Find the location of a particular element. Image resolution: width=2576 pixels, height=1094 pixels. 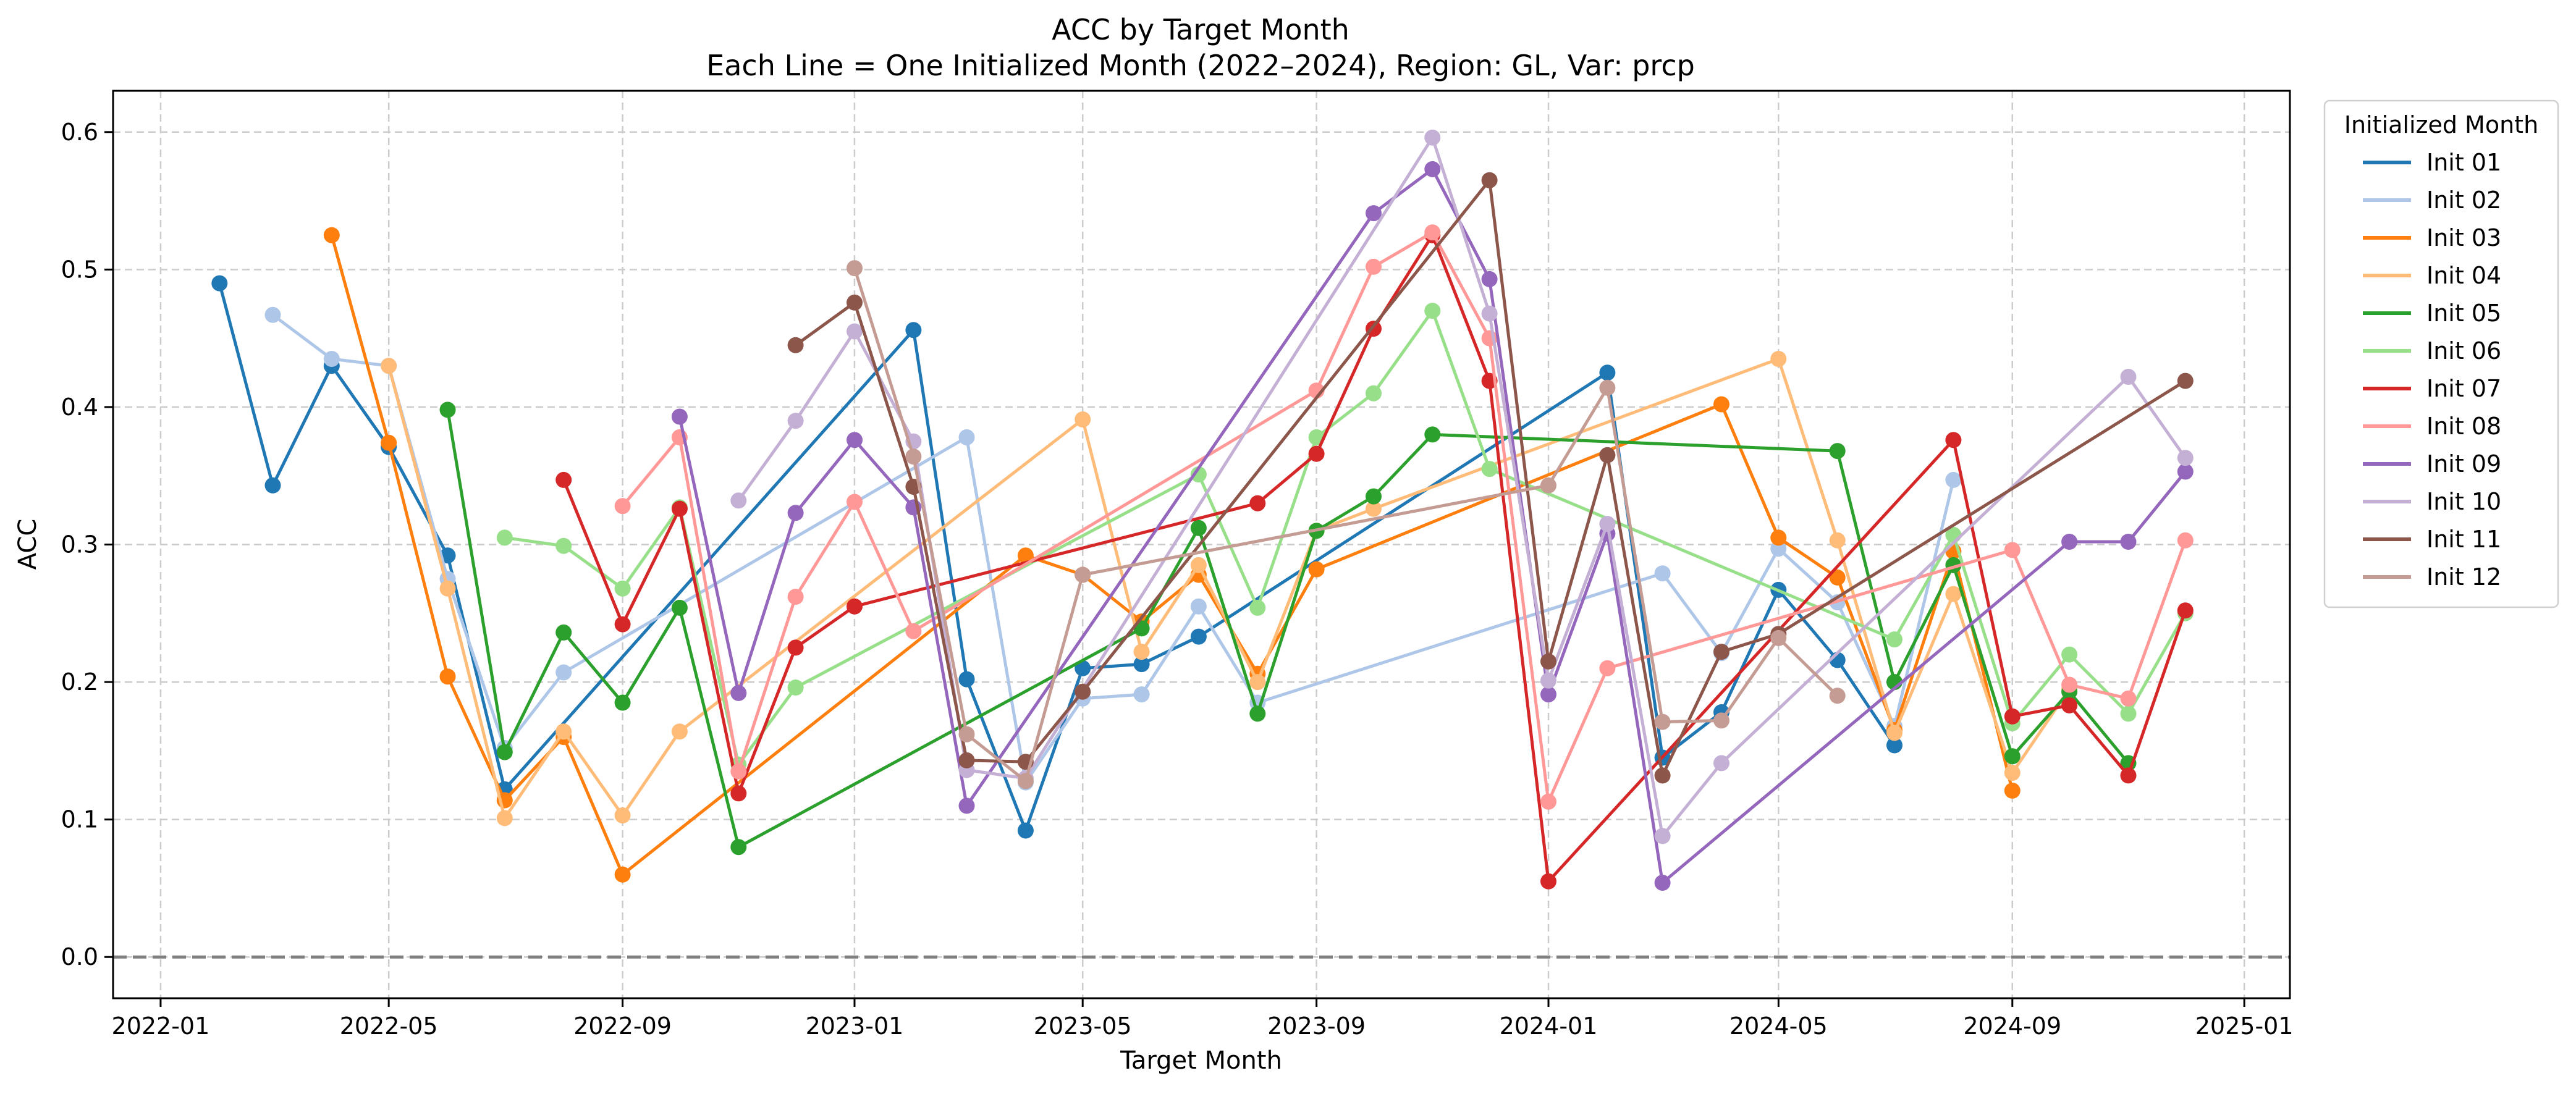

x-tick-label: 2024-05 is located at coordinates (1778, 1026).